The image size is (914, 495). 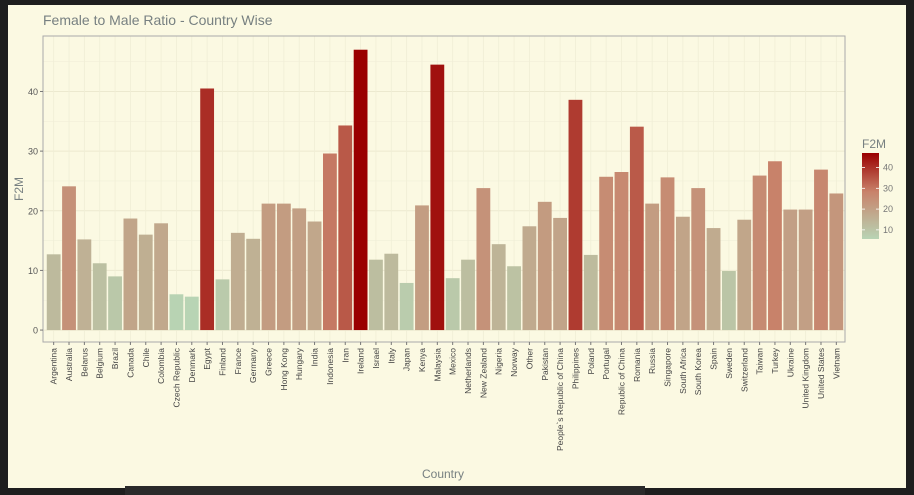 I want to click on x-tick-label: Australia, so click(x=69, y=364).